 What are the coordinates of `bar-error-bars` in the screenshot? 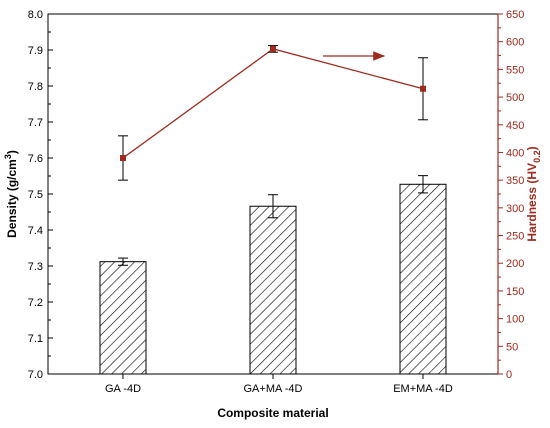 It's located at (273, 220).